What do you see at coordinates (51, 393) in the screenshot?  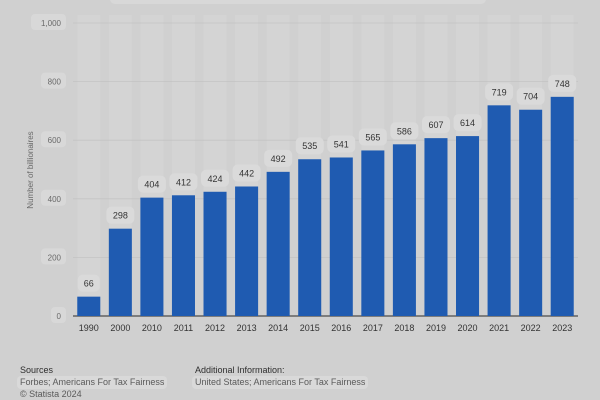 I see `copyright: © Statista 2024` at bounding box center [51, 393].